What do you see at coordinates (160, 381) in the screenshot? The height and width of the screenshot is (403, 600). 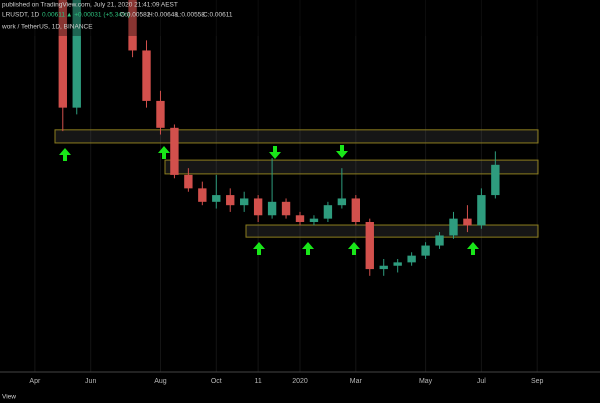 I see `x-tick-label: Aug` at bounding box center [160, 381].